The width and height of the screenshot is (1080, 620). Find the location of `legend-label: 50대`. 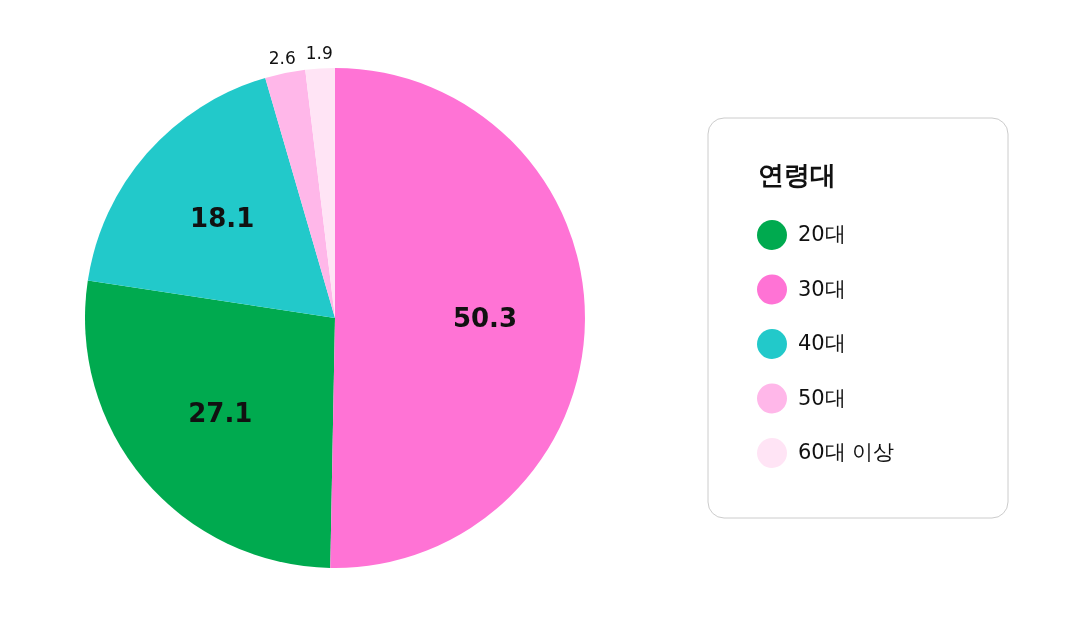

legend-label: 50대 is located at coordinates (822, 397).